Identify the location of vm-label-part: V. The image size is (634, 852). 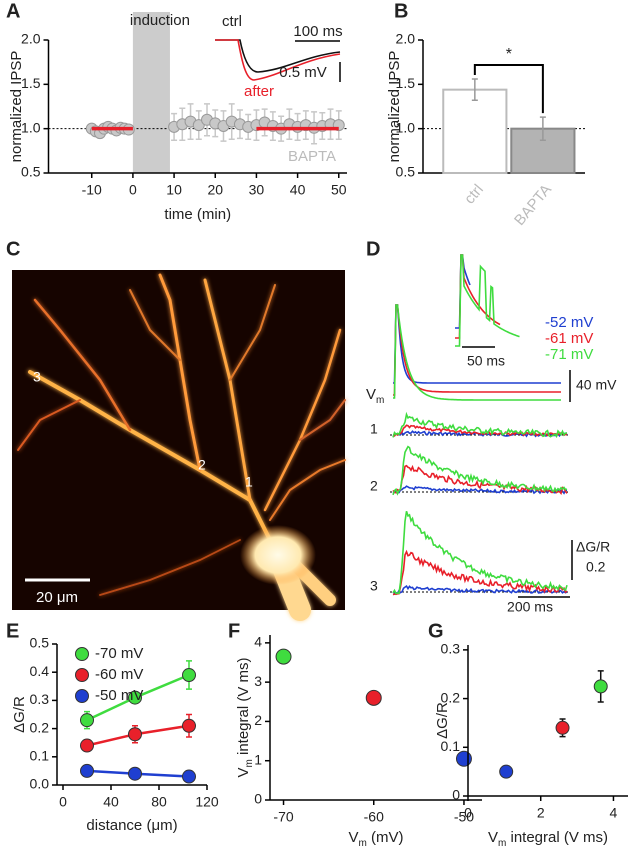
(371, 394).